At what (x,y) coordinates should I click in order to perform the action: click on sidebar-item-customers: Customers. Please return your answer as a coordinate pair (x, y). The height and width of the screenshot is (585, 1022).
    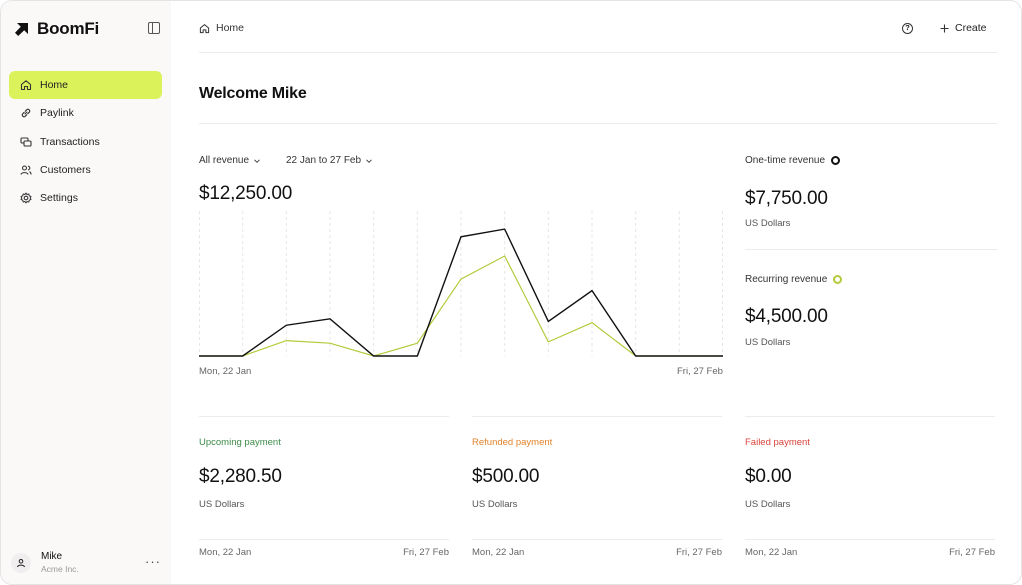
    Looking at the image, I should click on (85, 170).